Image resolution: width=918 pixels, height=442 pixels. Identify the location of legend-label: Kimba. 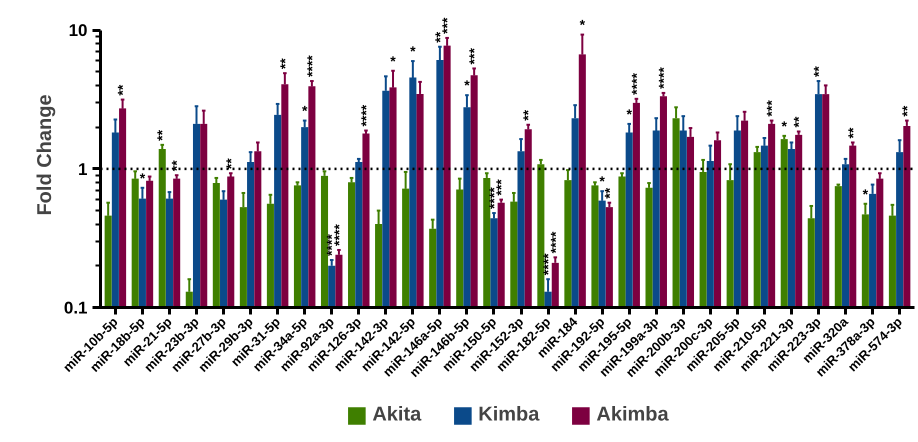
(509, 415).